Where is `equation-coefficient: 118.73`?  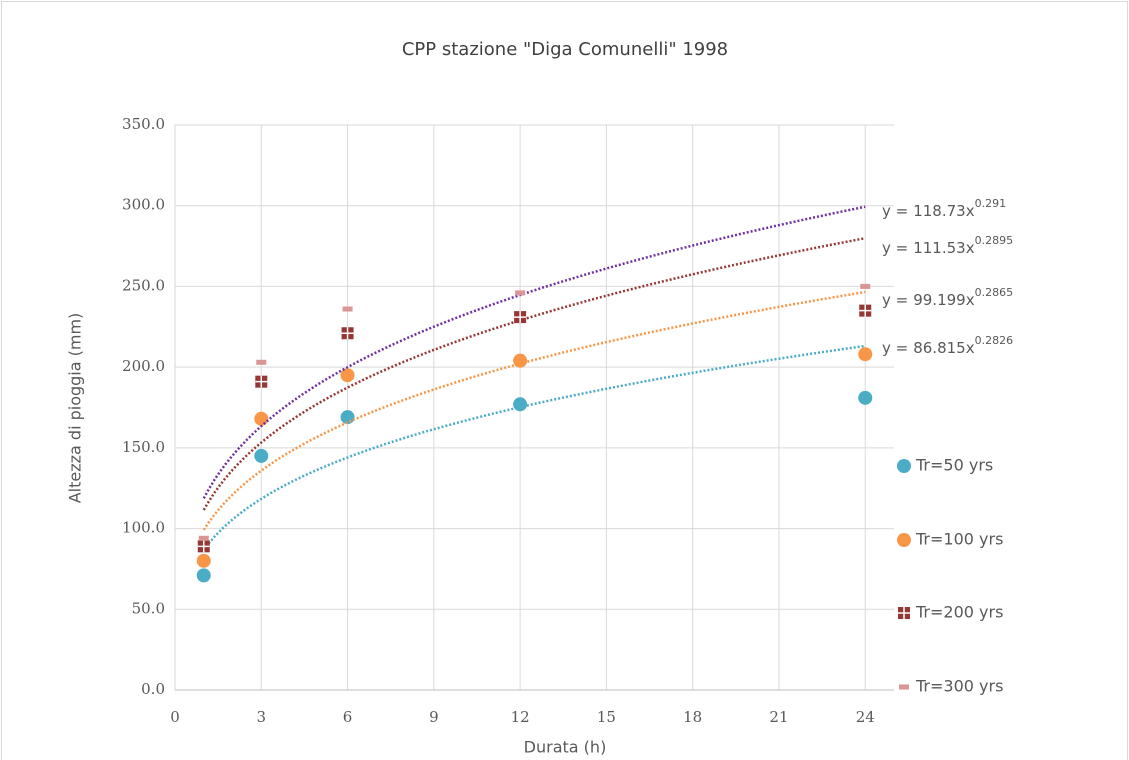
equation-coefficient: 118.73 is located at coordinates (939, 211).